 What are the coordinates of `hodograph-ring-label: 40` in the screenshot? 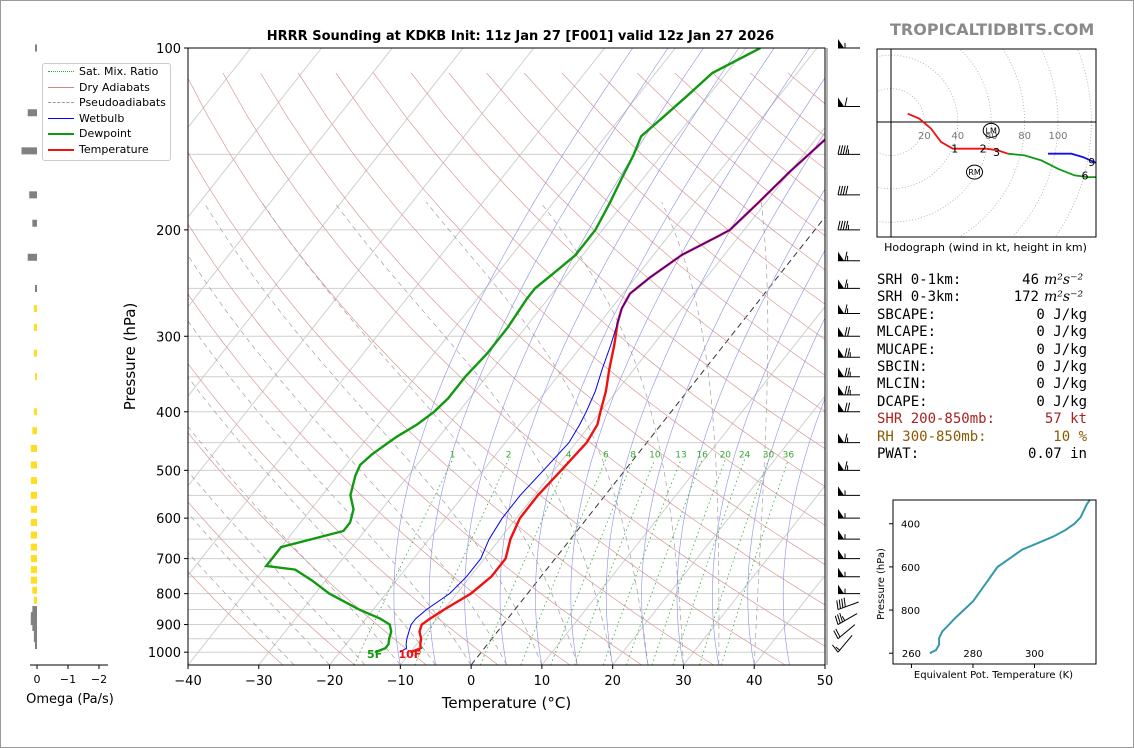 It's located at (957, 136).